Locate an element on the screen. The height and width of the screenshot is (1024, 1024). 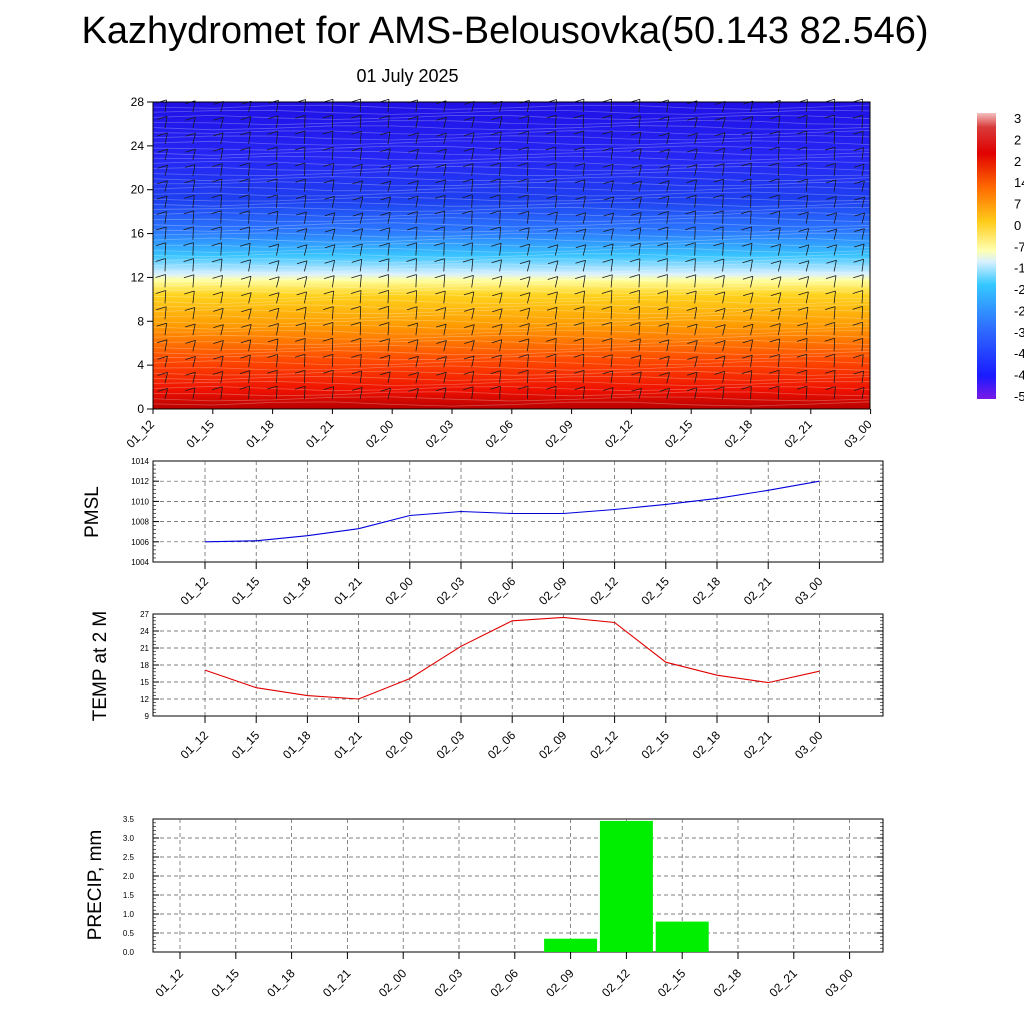
y-tick-label: 2.0 is located at coordinates (129, 876).